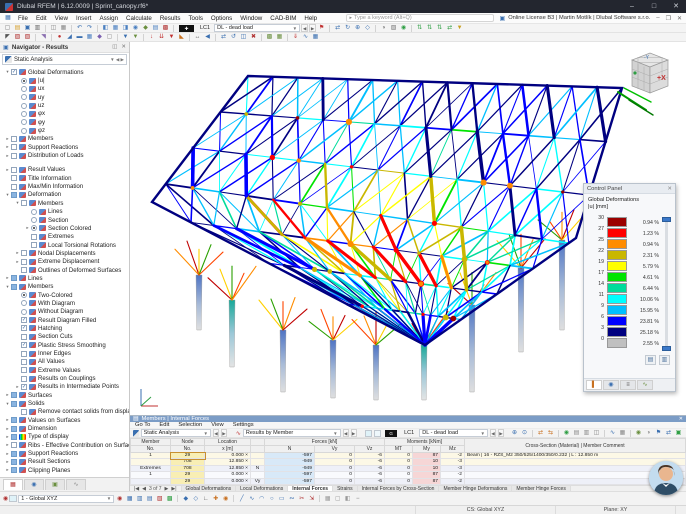 Image resolution: width=686 pixels, height=514 pixels. I want to click on tree-item-lines: ▸ Lines, so click(65, 278).